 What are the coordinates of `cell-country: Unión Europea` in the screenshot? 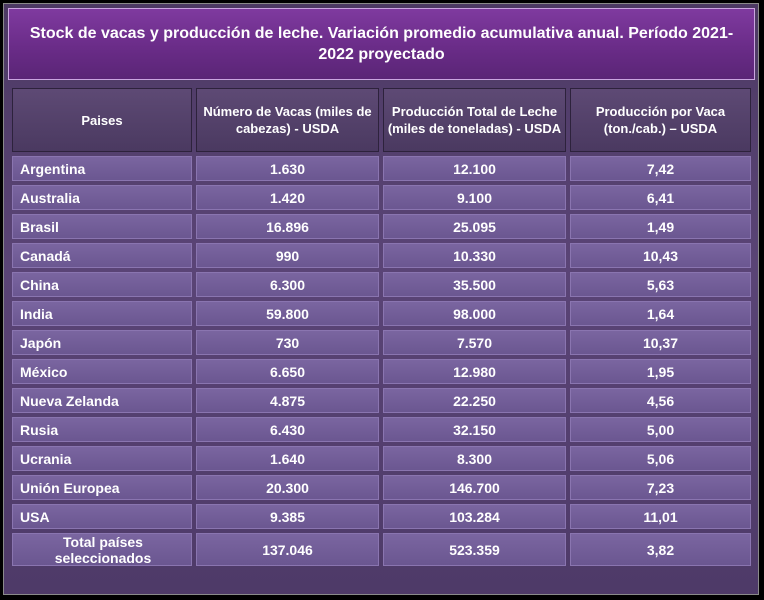 It's located at (102, 487).